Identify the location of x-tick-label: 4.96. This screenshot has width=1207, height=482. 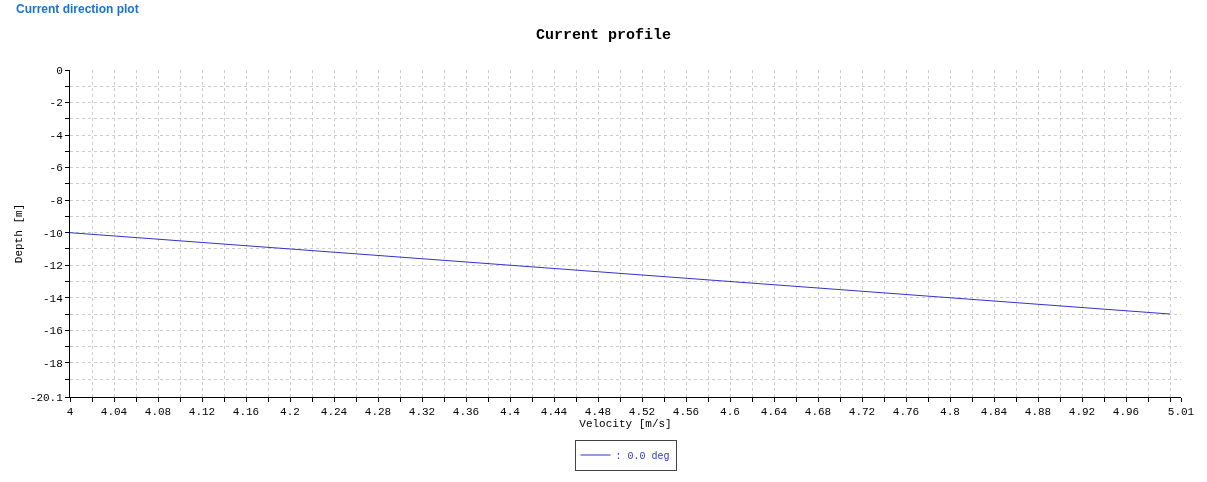
(1126, 412).